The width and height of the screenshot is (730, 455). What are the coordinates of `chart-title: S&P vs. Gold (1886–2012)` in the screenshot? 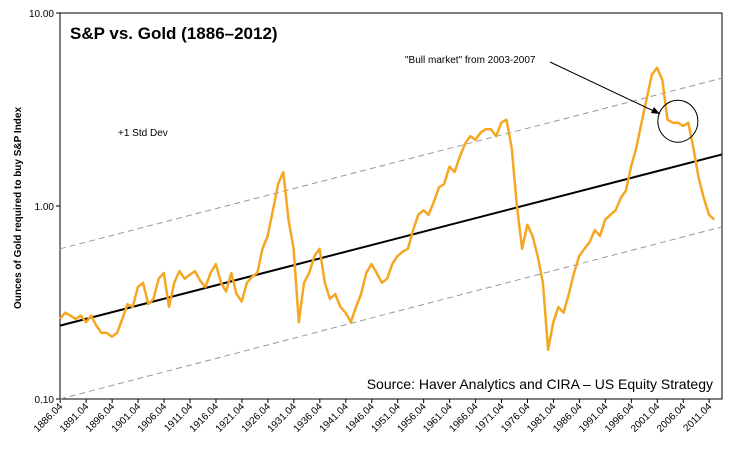 It's located at (174, 33).